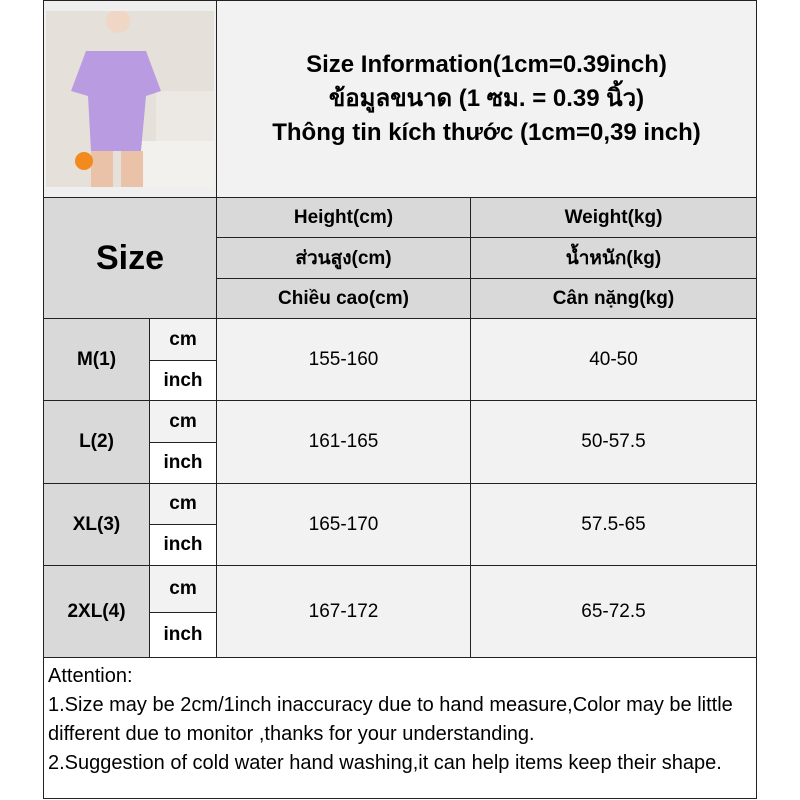 The height and width of the screenshot is (800, 800). What do you see at coordinates (96, 611) in the screenshot?
I see `size-label: 2XL(4)` at bounding box center [96, 611].